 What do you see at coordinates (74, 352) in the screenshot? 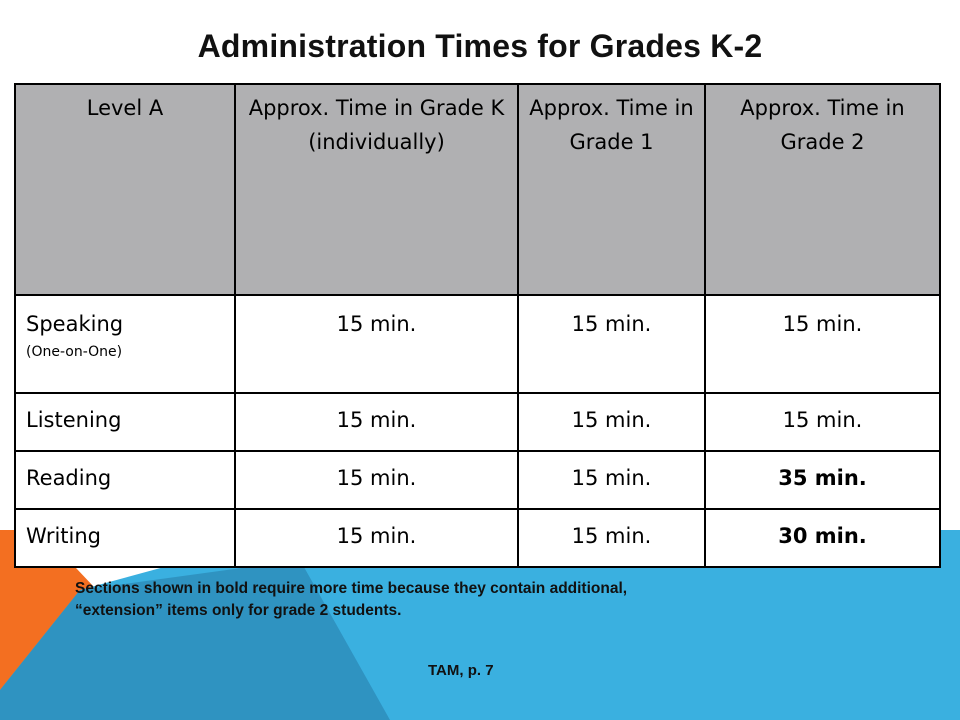
I see `row-sublabel: (One-on-One)` at bounding box center [74, 352].